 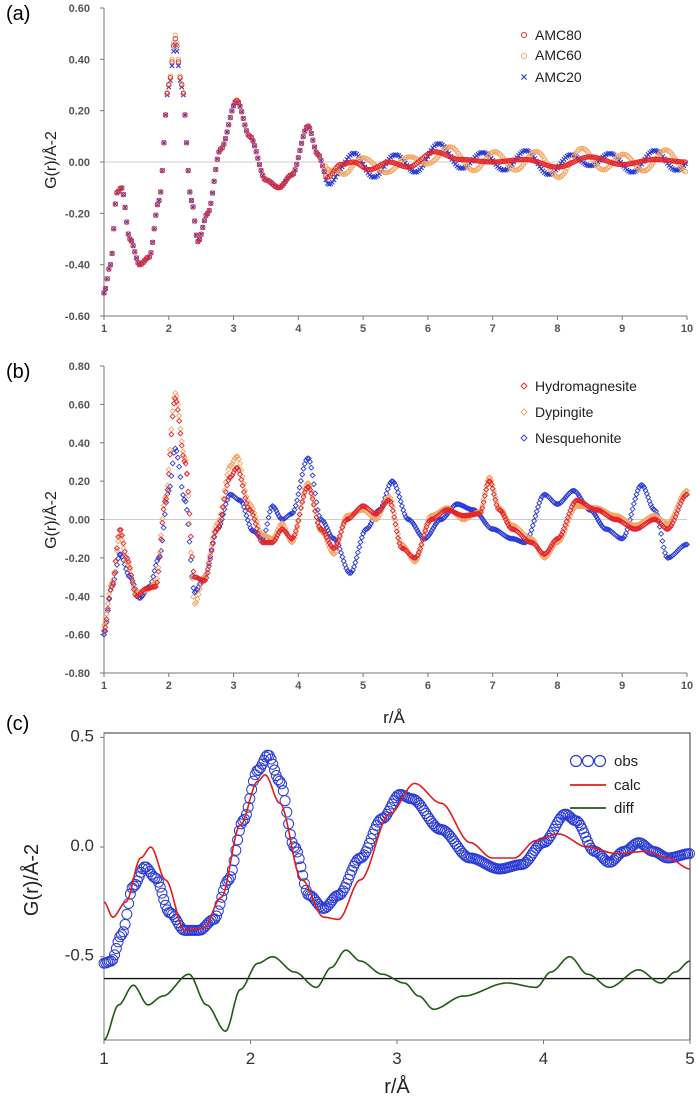 What do you see at coordinates (77, 636) in the screenshot?
I see `y-tick-label: -0.60` at bounding box center [77, 636].